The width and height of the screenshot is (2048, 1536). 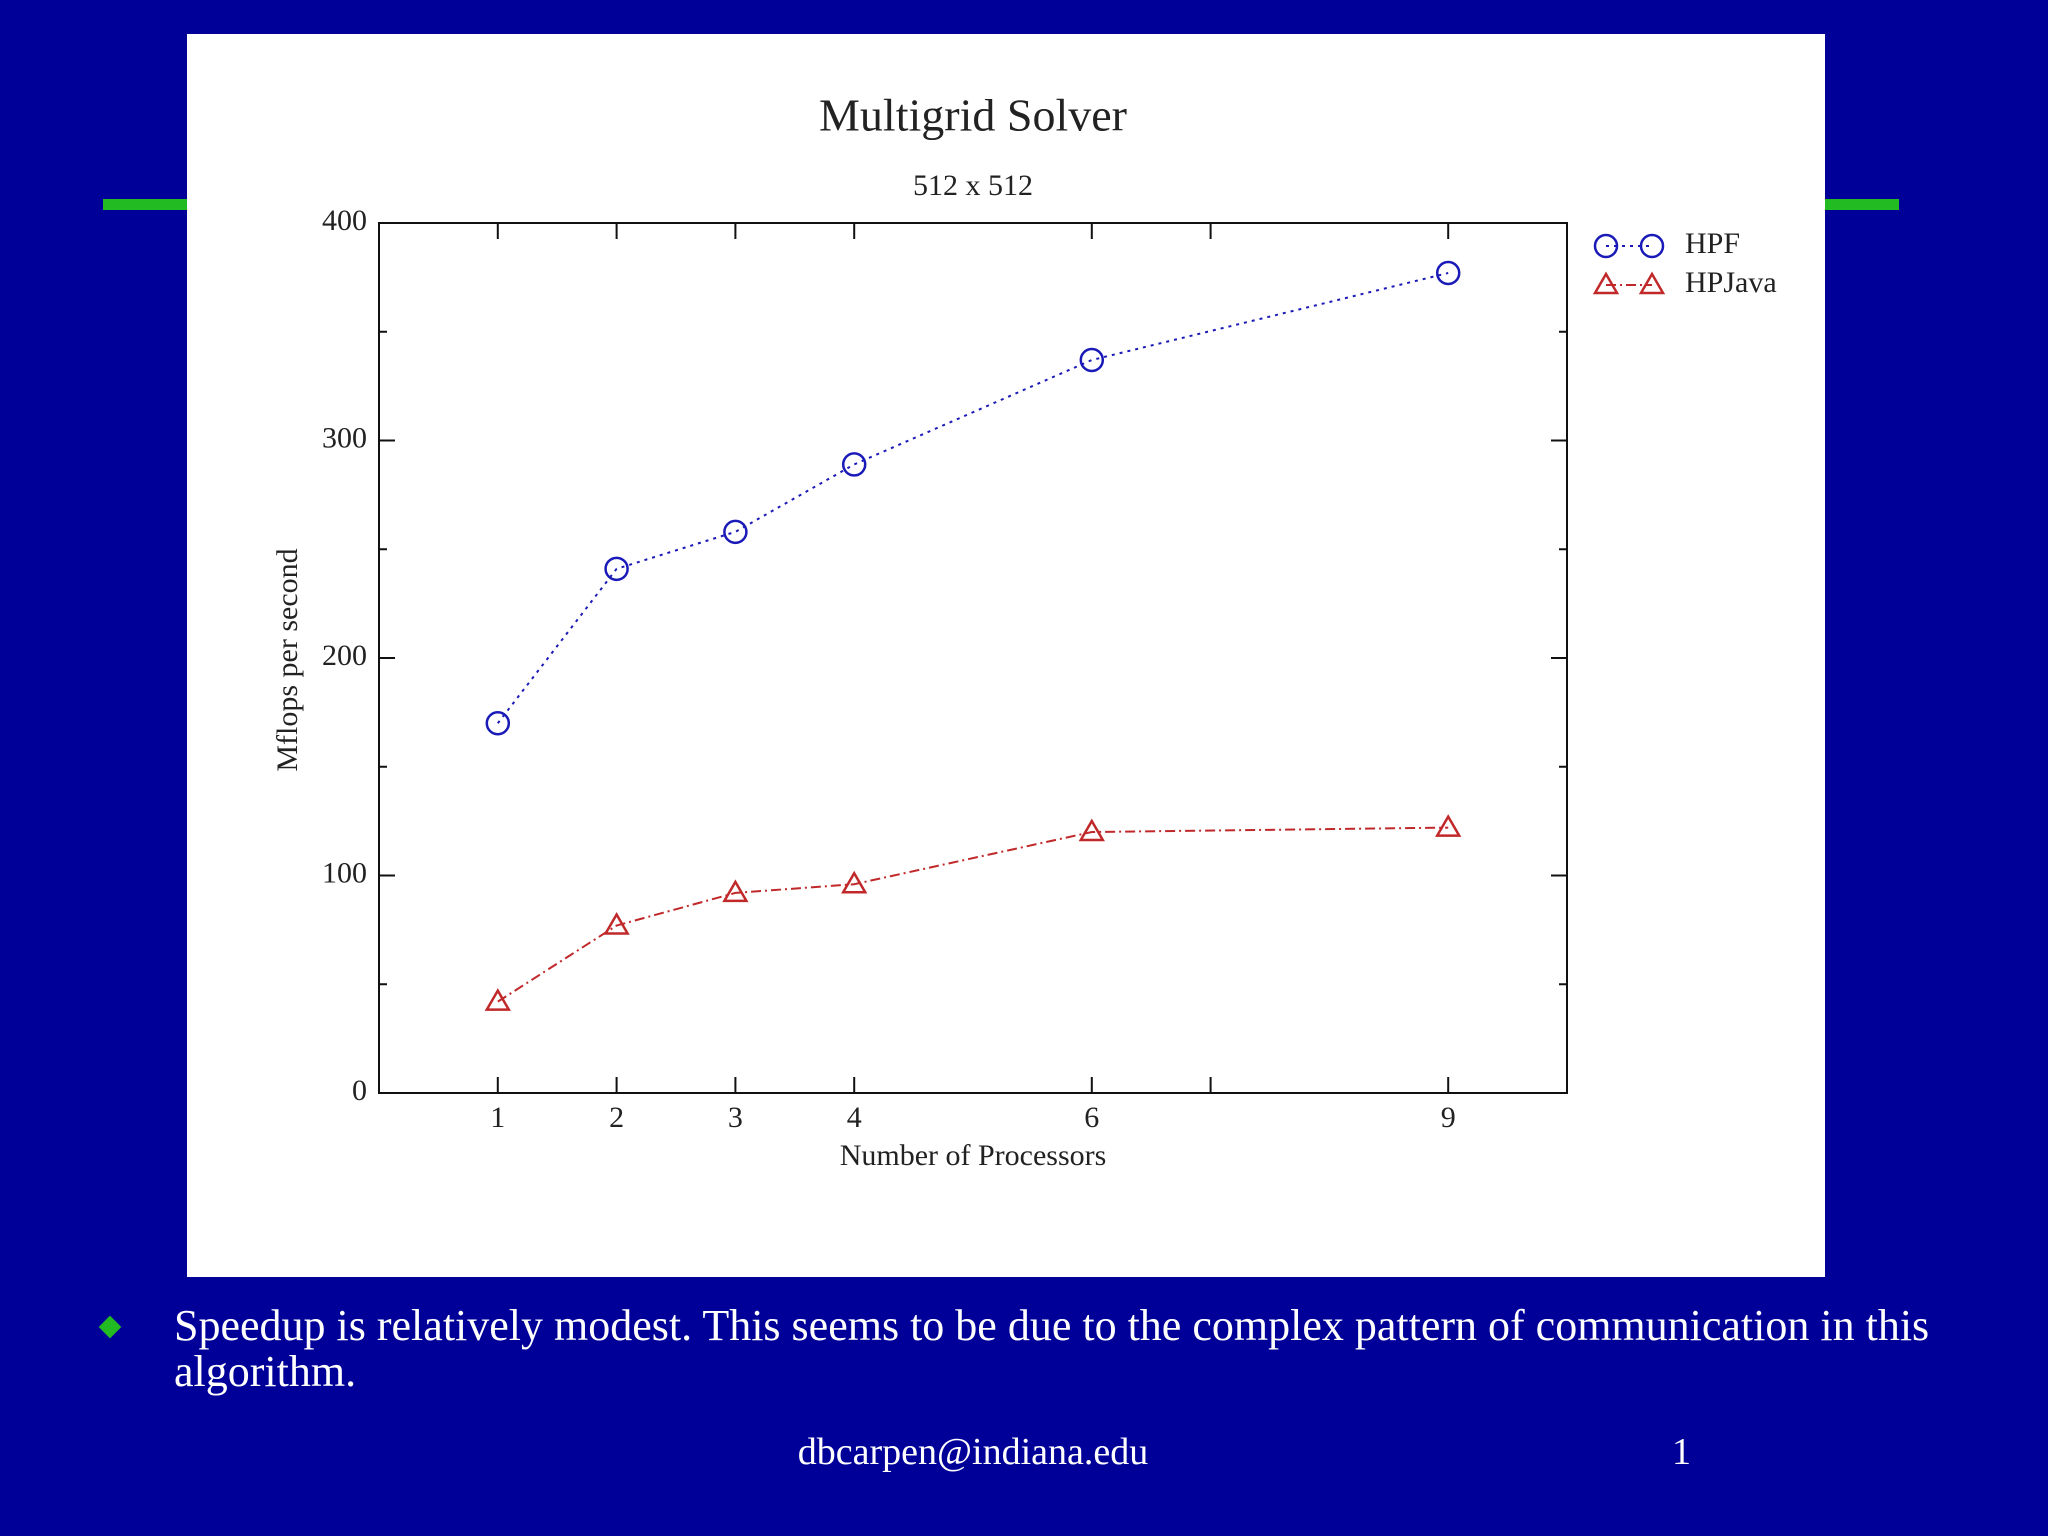 I want to click on y-axis-label: Mflops per second, so click(x=287, y=659).